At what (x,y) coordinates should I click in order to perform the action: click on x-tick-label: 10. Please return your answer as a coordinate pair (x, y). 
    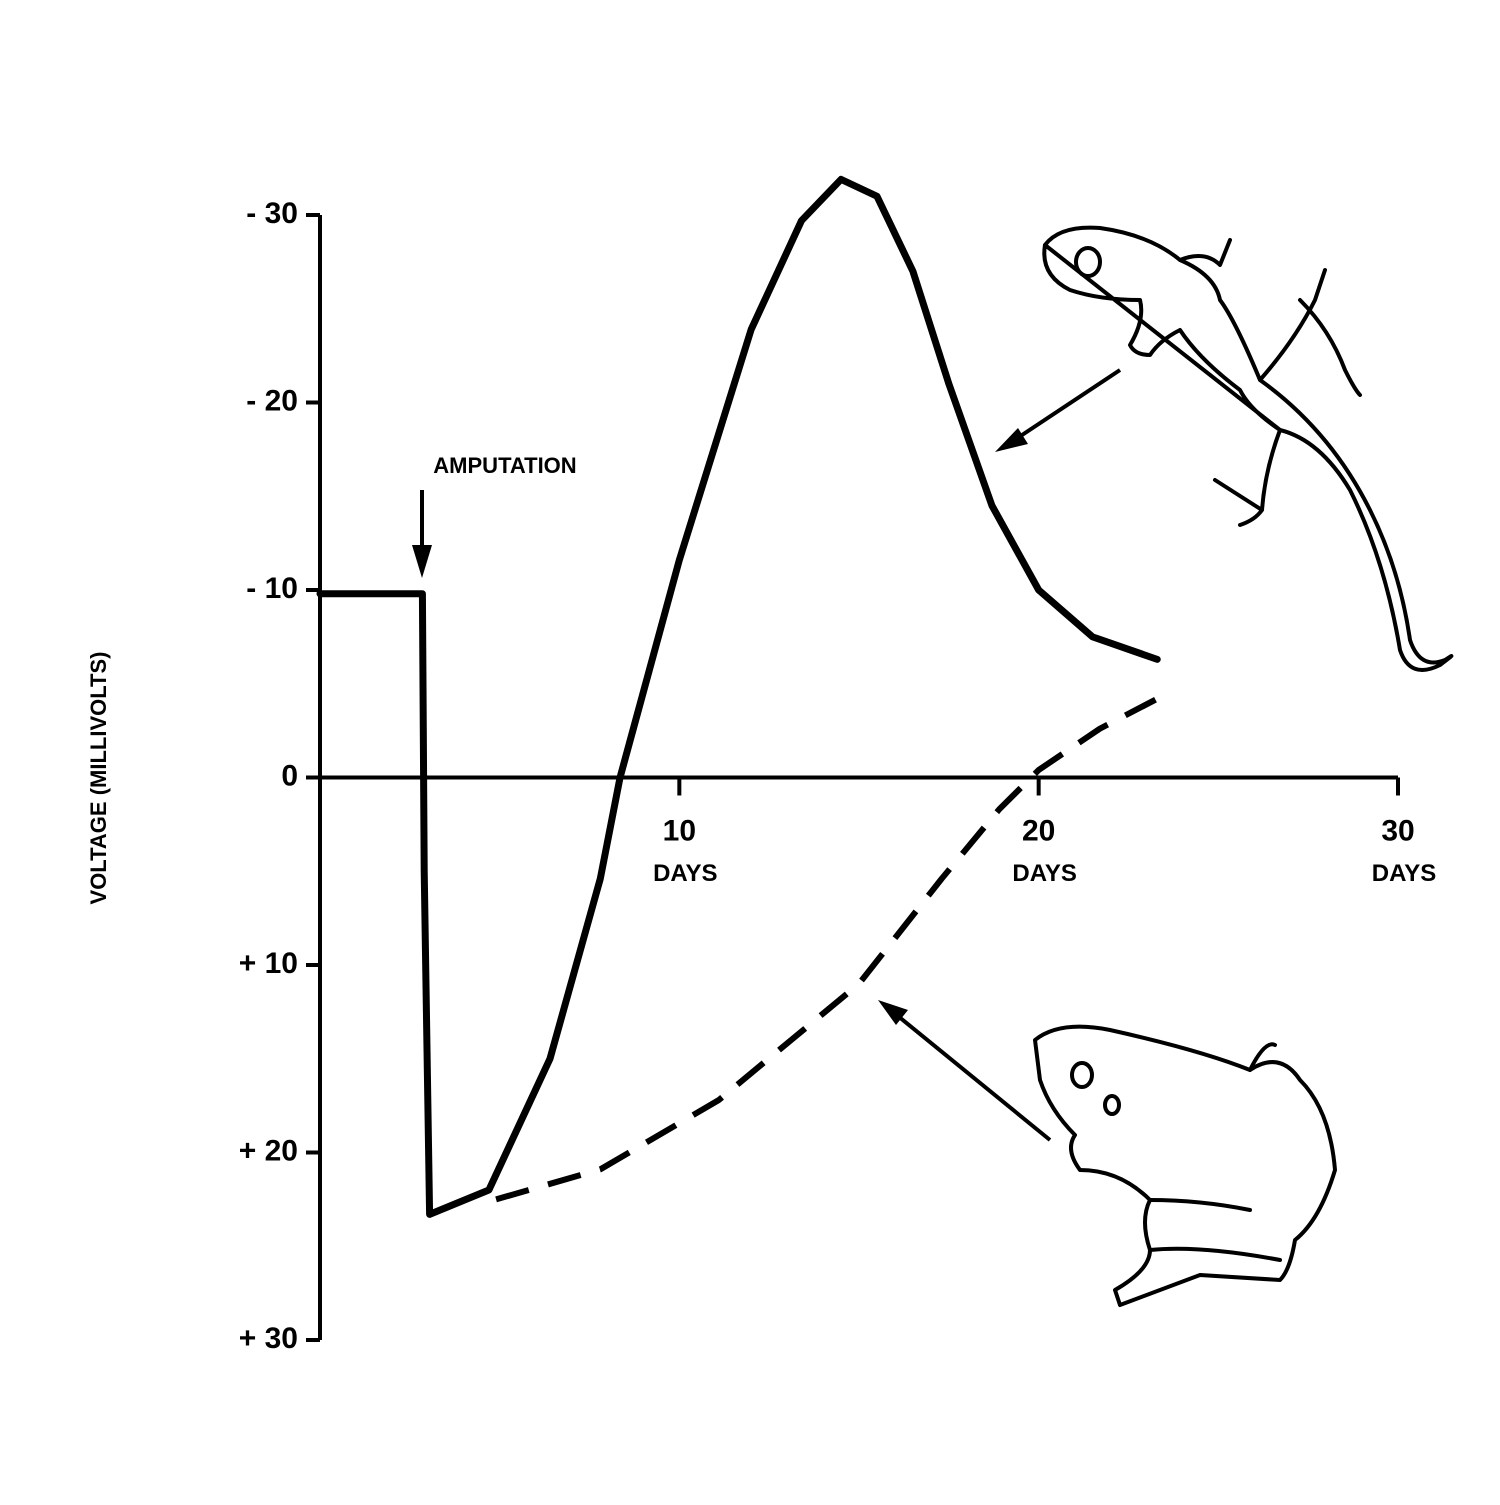
    Looking at the image, I should click on (679, 830).